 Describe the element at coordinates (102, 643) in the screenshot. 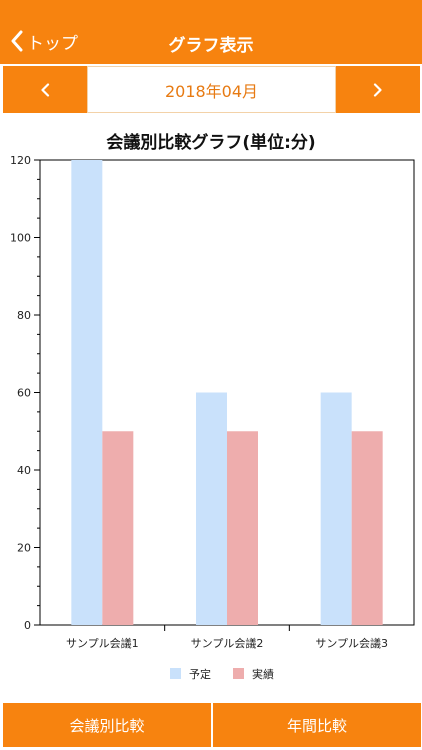

I see `x-category-label: サンプル会議1` at that location.